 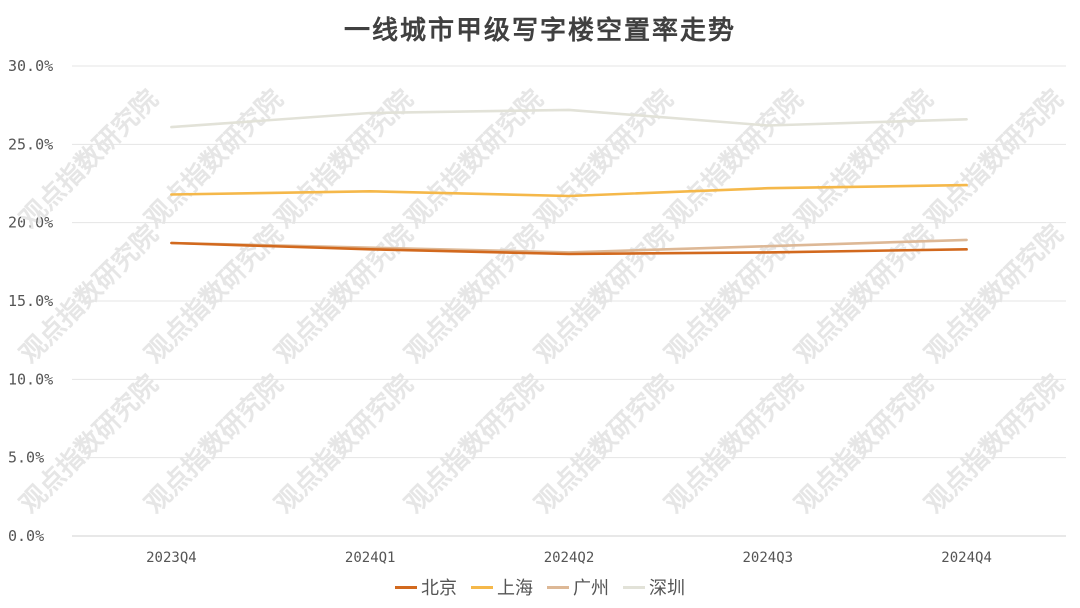 I want to click on x-tick-label: 2023Q4, so click(x=171, y=558).